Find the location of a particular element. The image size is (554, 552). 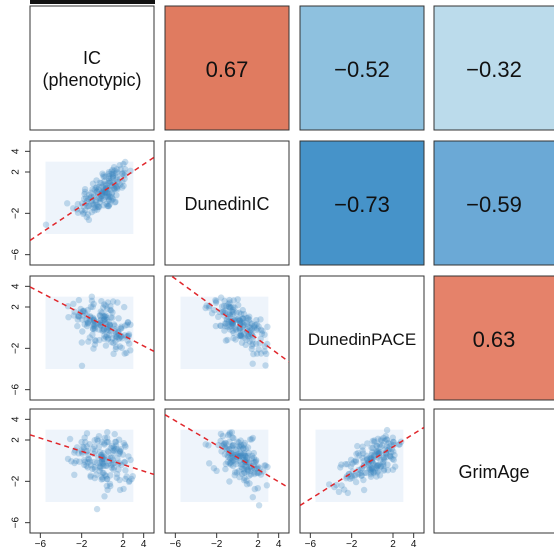

x-tick-label: 4 is located at coordinates (144, 544).